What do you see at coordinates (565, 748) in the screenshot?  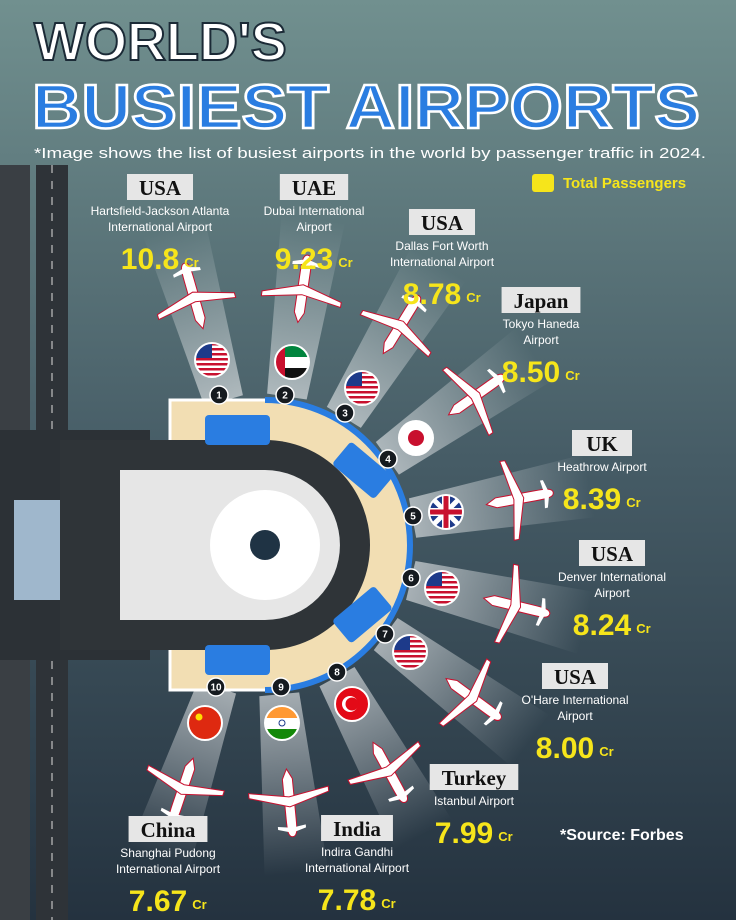 I see `passengers: 8.00` at bounding box center [565, 748].